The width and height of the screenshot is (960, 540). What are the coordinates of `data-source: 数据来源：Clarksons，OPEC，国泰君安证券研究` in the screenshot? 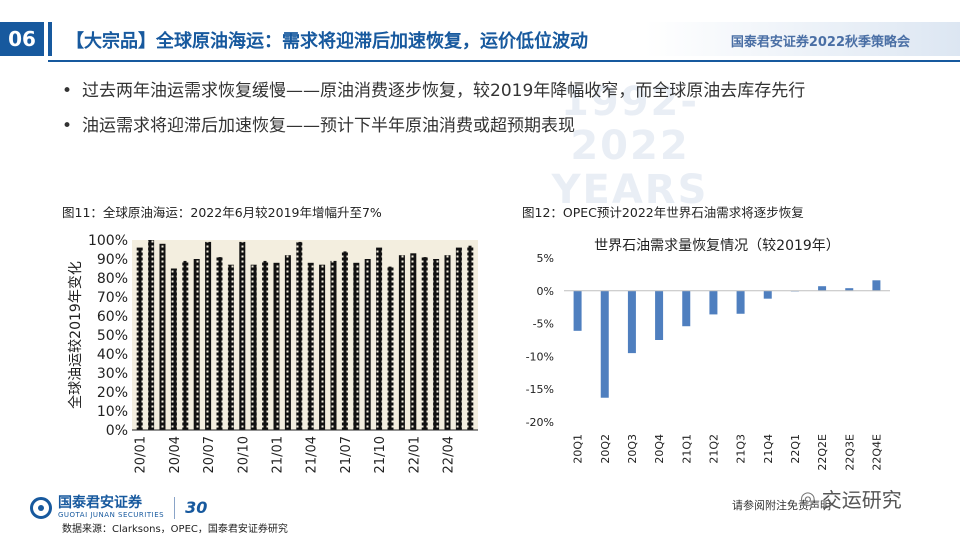 It's located at (175, 529).